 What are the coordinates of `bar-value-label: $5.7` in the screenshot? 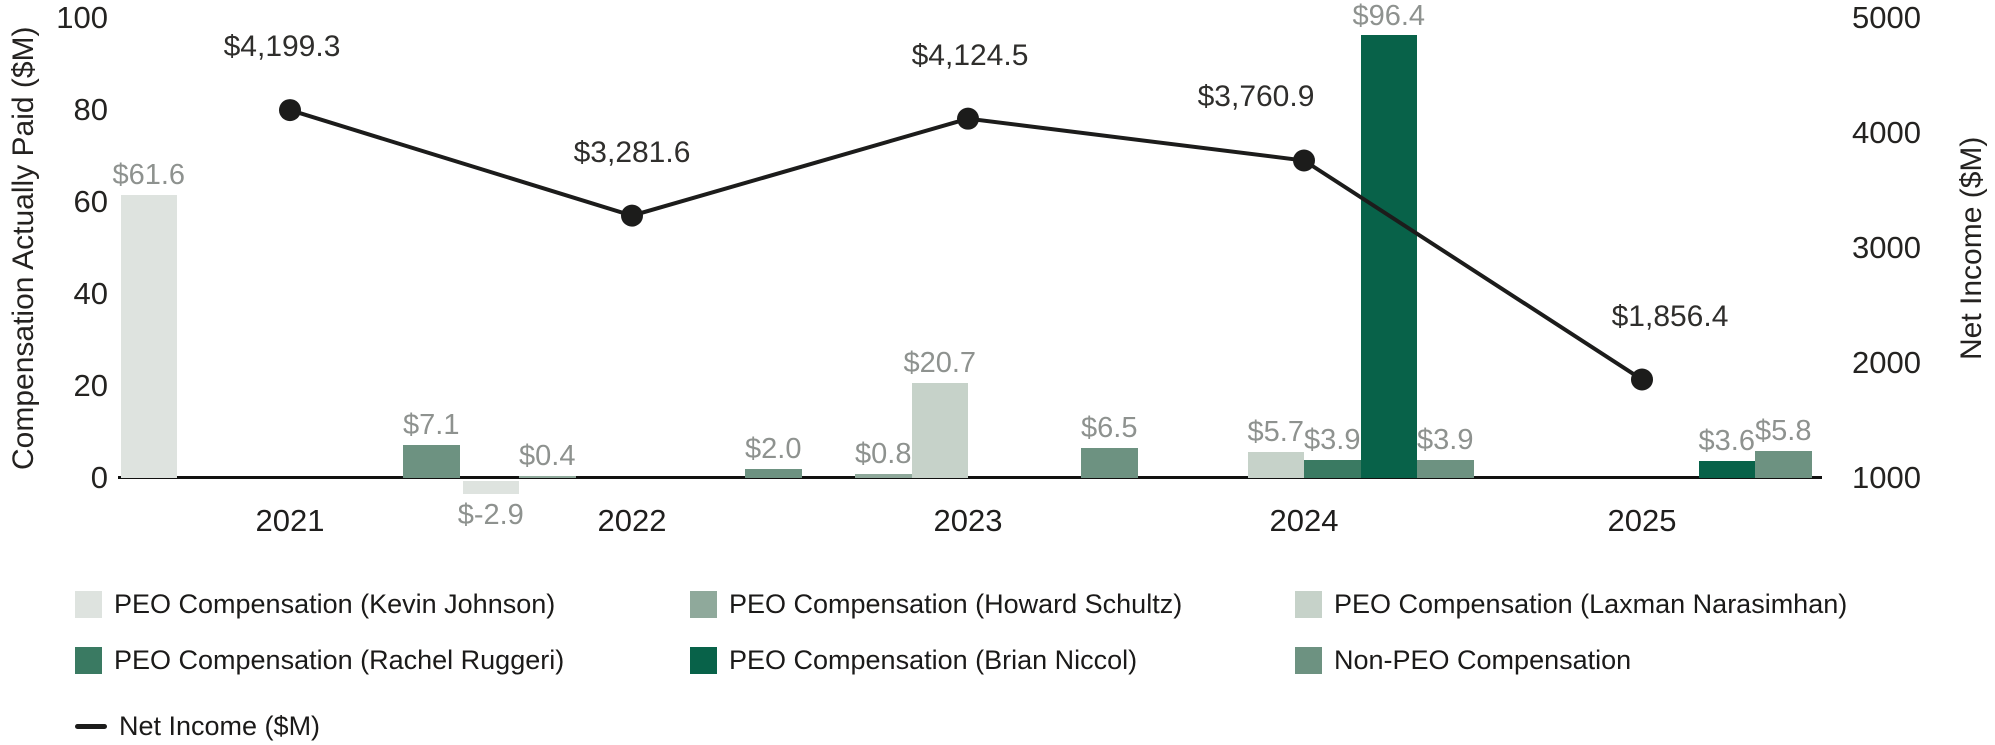 It's located at (1275, 431).